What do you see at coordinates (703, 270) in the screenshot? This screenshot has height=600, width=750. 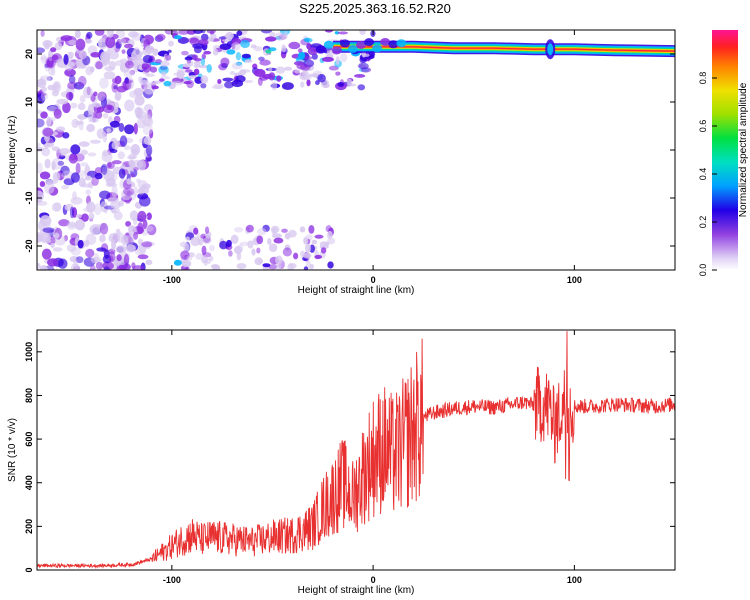 I see `colorbar-tick-label: 0.0` at bounding box center [703, 270].